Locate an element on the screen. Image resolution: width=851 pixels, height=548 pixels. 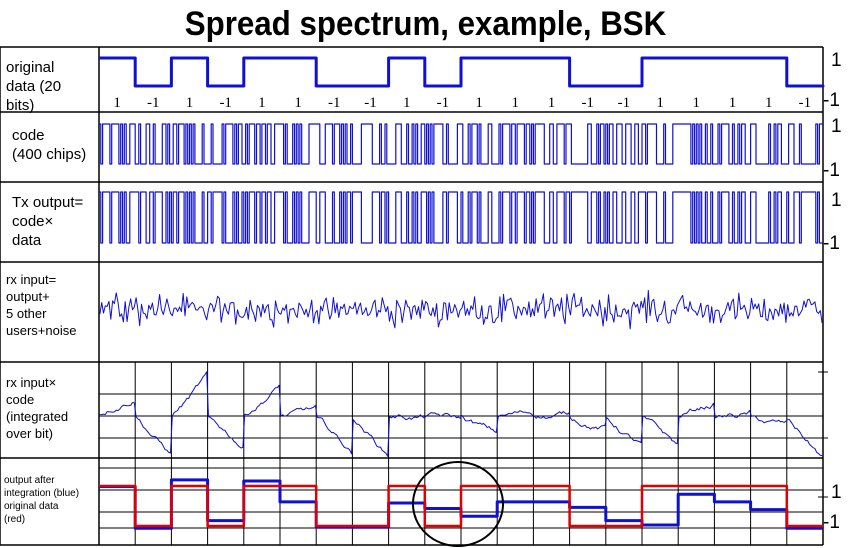
code-level-label: -1 is located at coordinates (831, 170).